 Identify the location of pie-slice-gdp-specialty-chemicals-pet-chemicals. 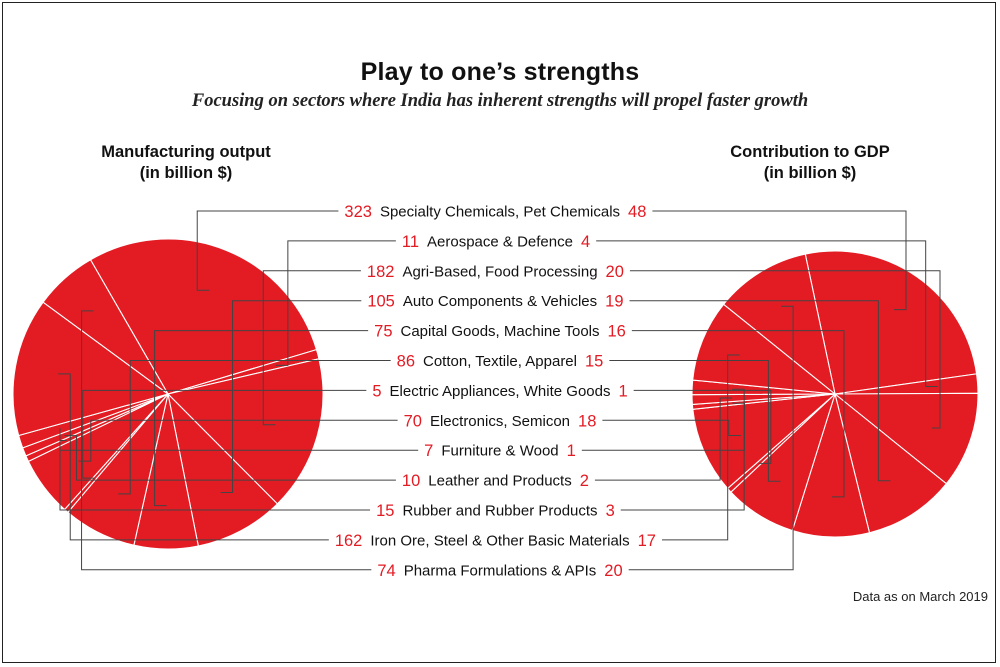
(891, 322).